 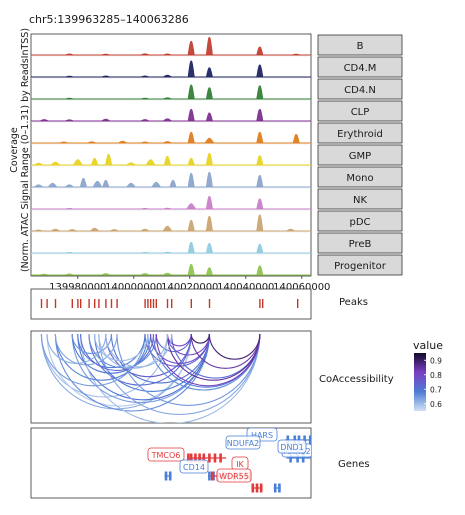 I want to click on legend-tick-label: 0.8, so click(x=436, y=375).